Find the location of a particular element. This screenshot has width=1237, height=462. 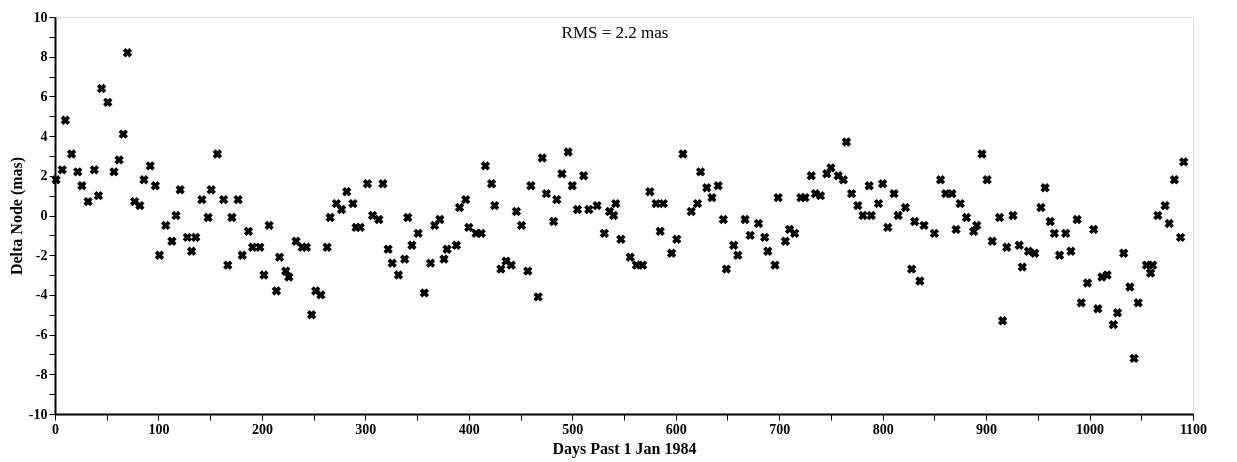

annotation: RMS = 2.2 mas is located at coordinates (615, 32).